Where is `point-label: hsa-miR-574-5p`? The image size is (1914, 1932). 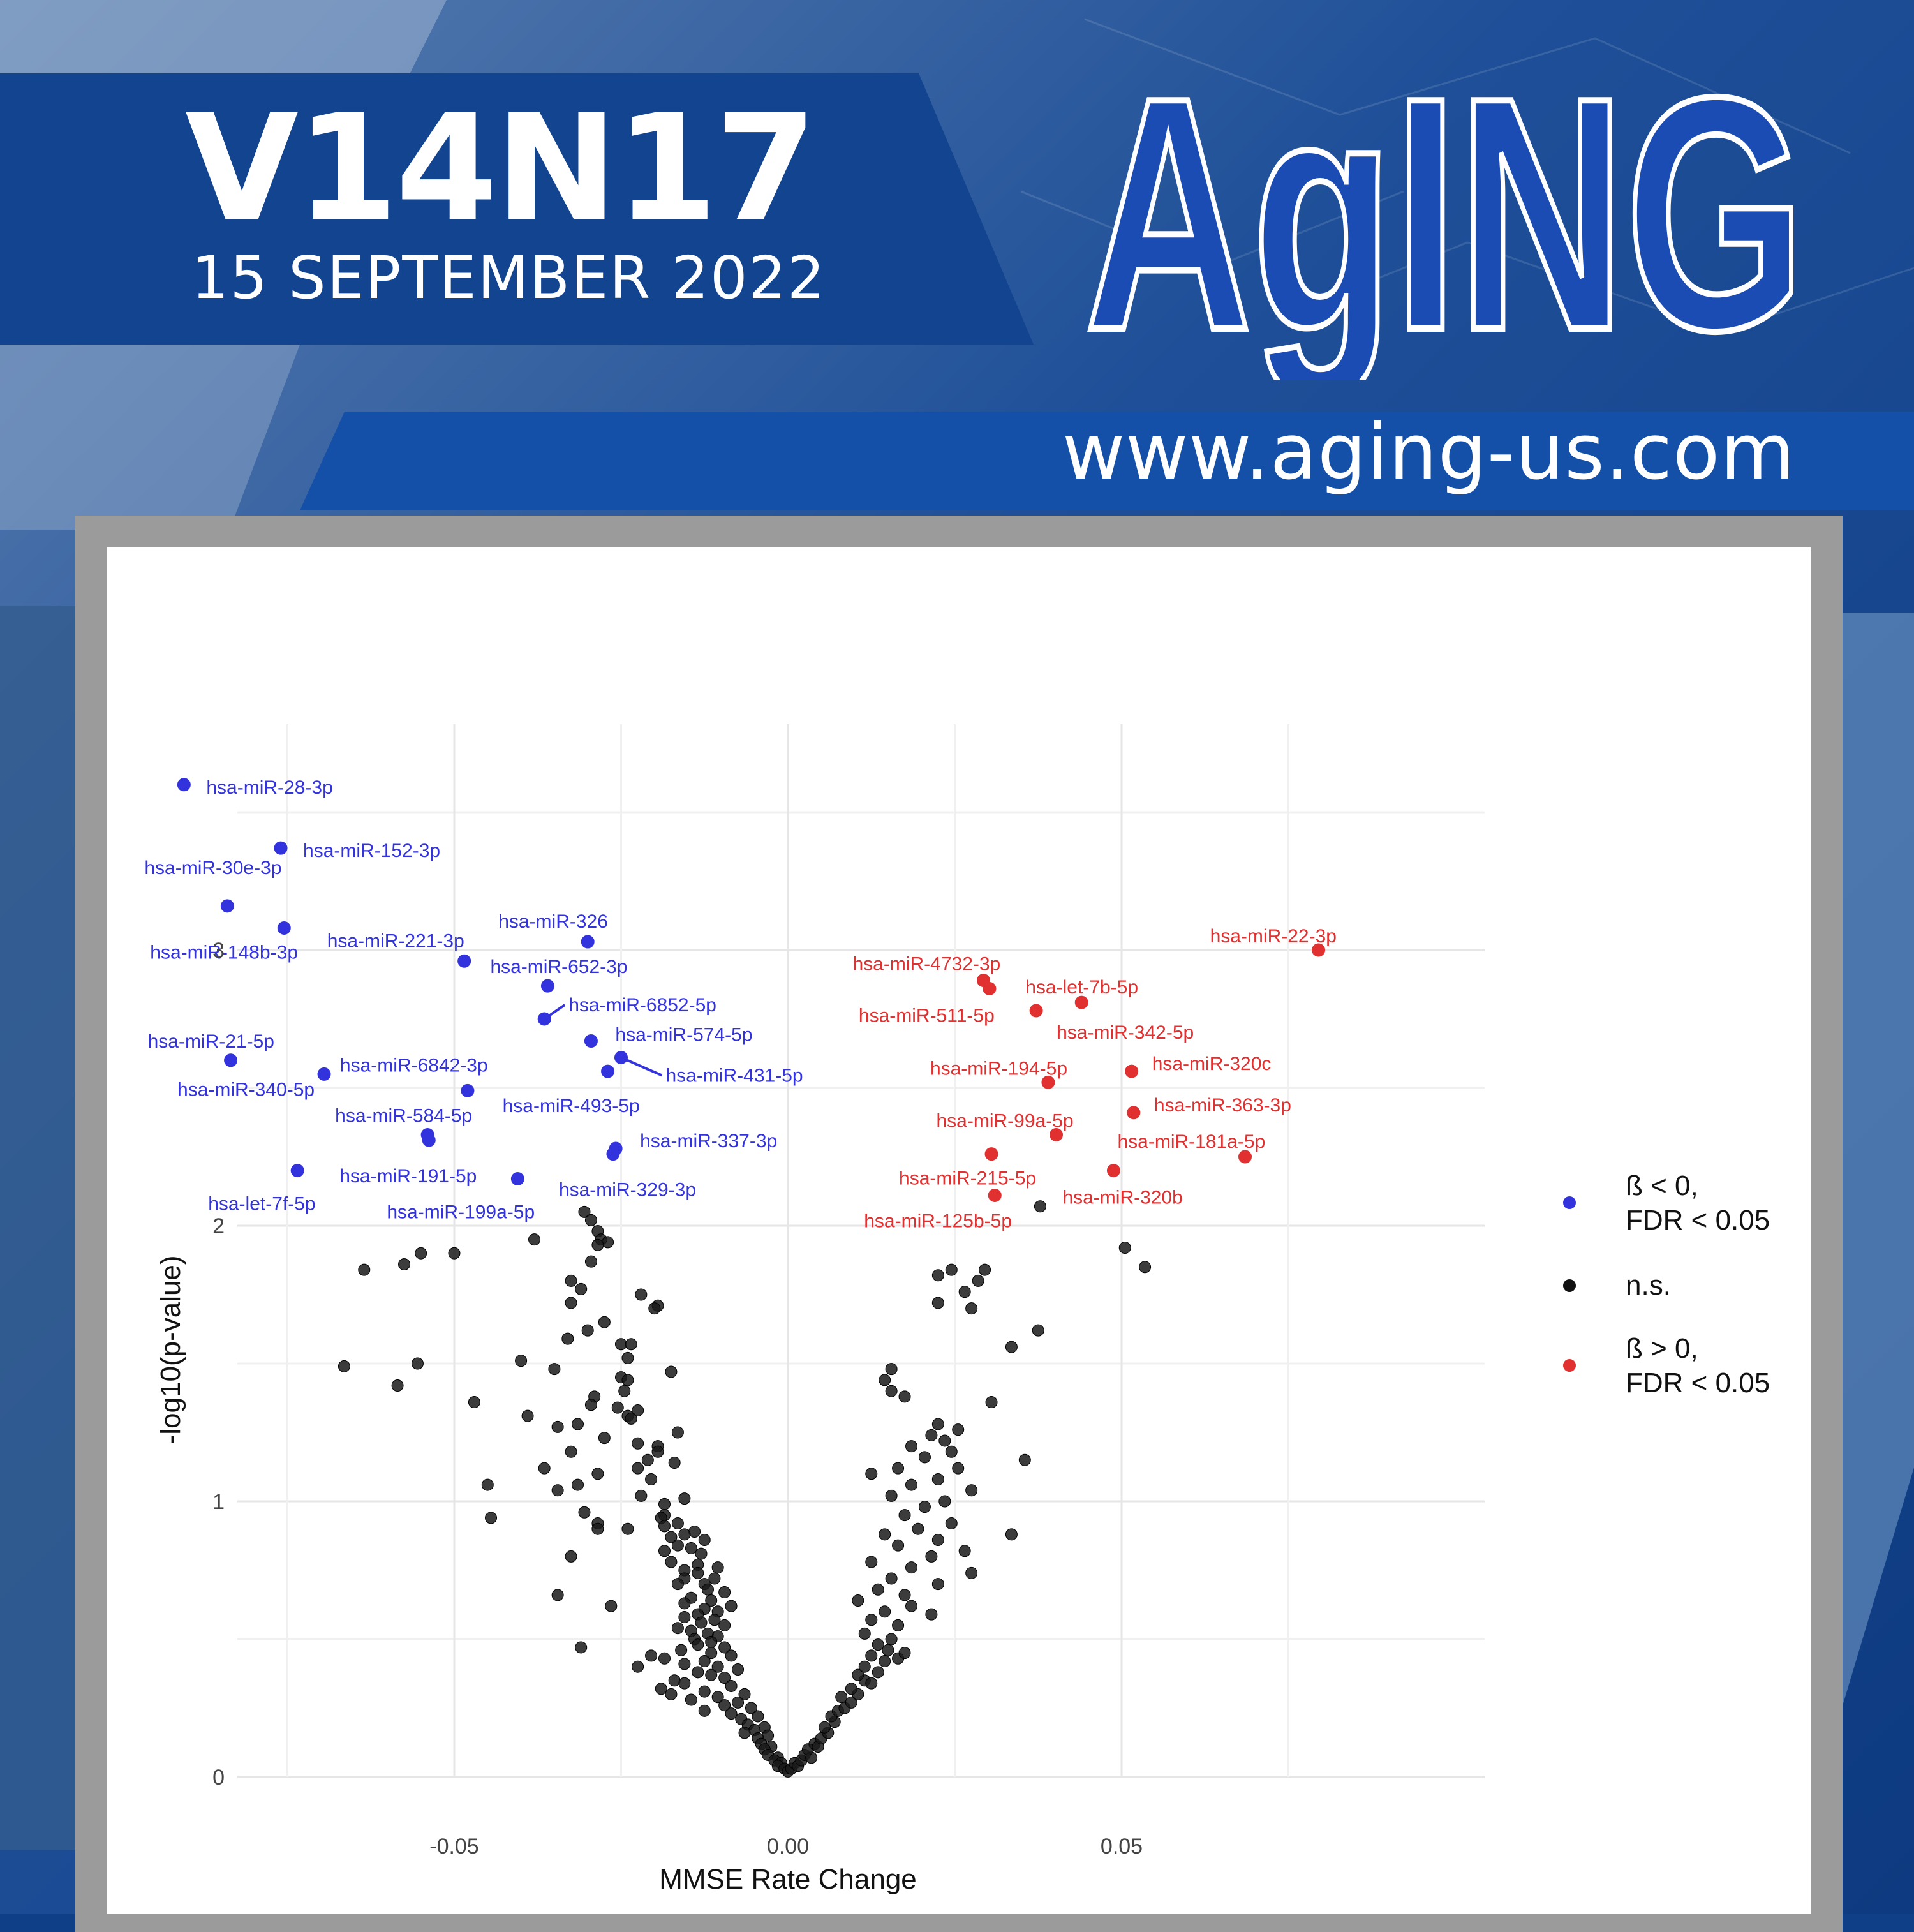
point-label: hsa-miR-574-5p is located at coordinates (683, 1036).